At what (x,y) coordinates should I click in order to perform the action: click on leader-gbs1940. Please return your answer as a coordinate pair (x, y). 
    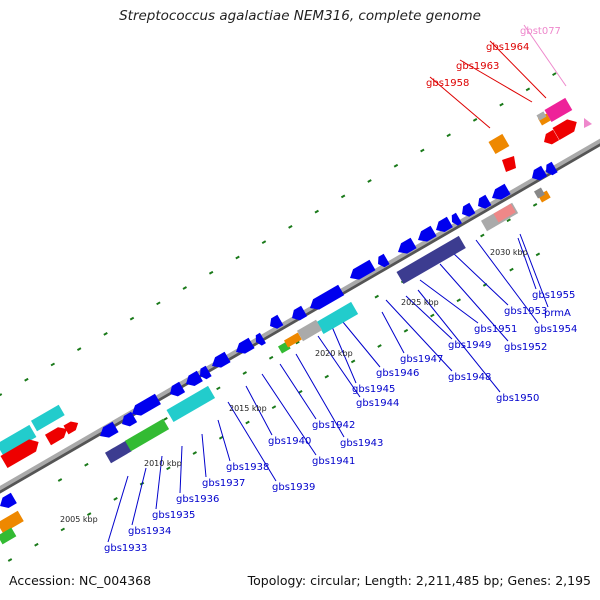
    Looking at the image, I should click on (259, 410).